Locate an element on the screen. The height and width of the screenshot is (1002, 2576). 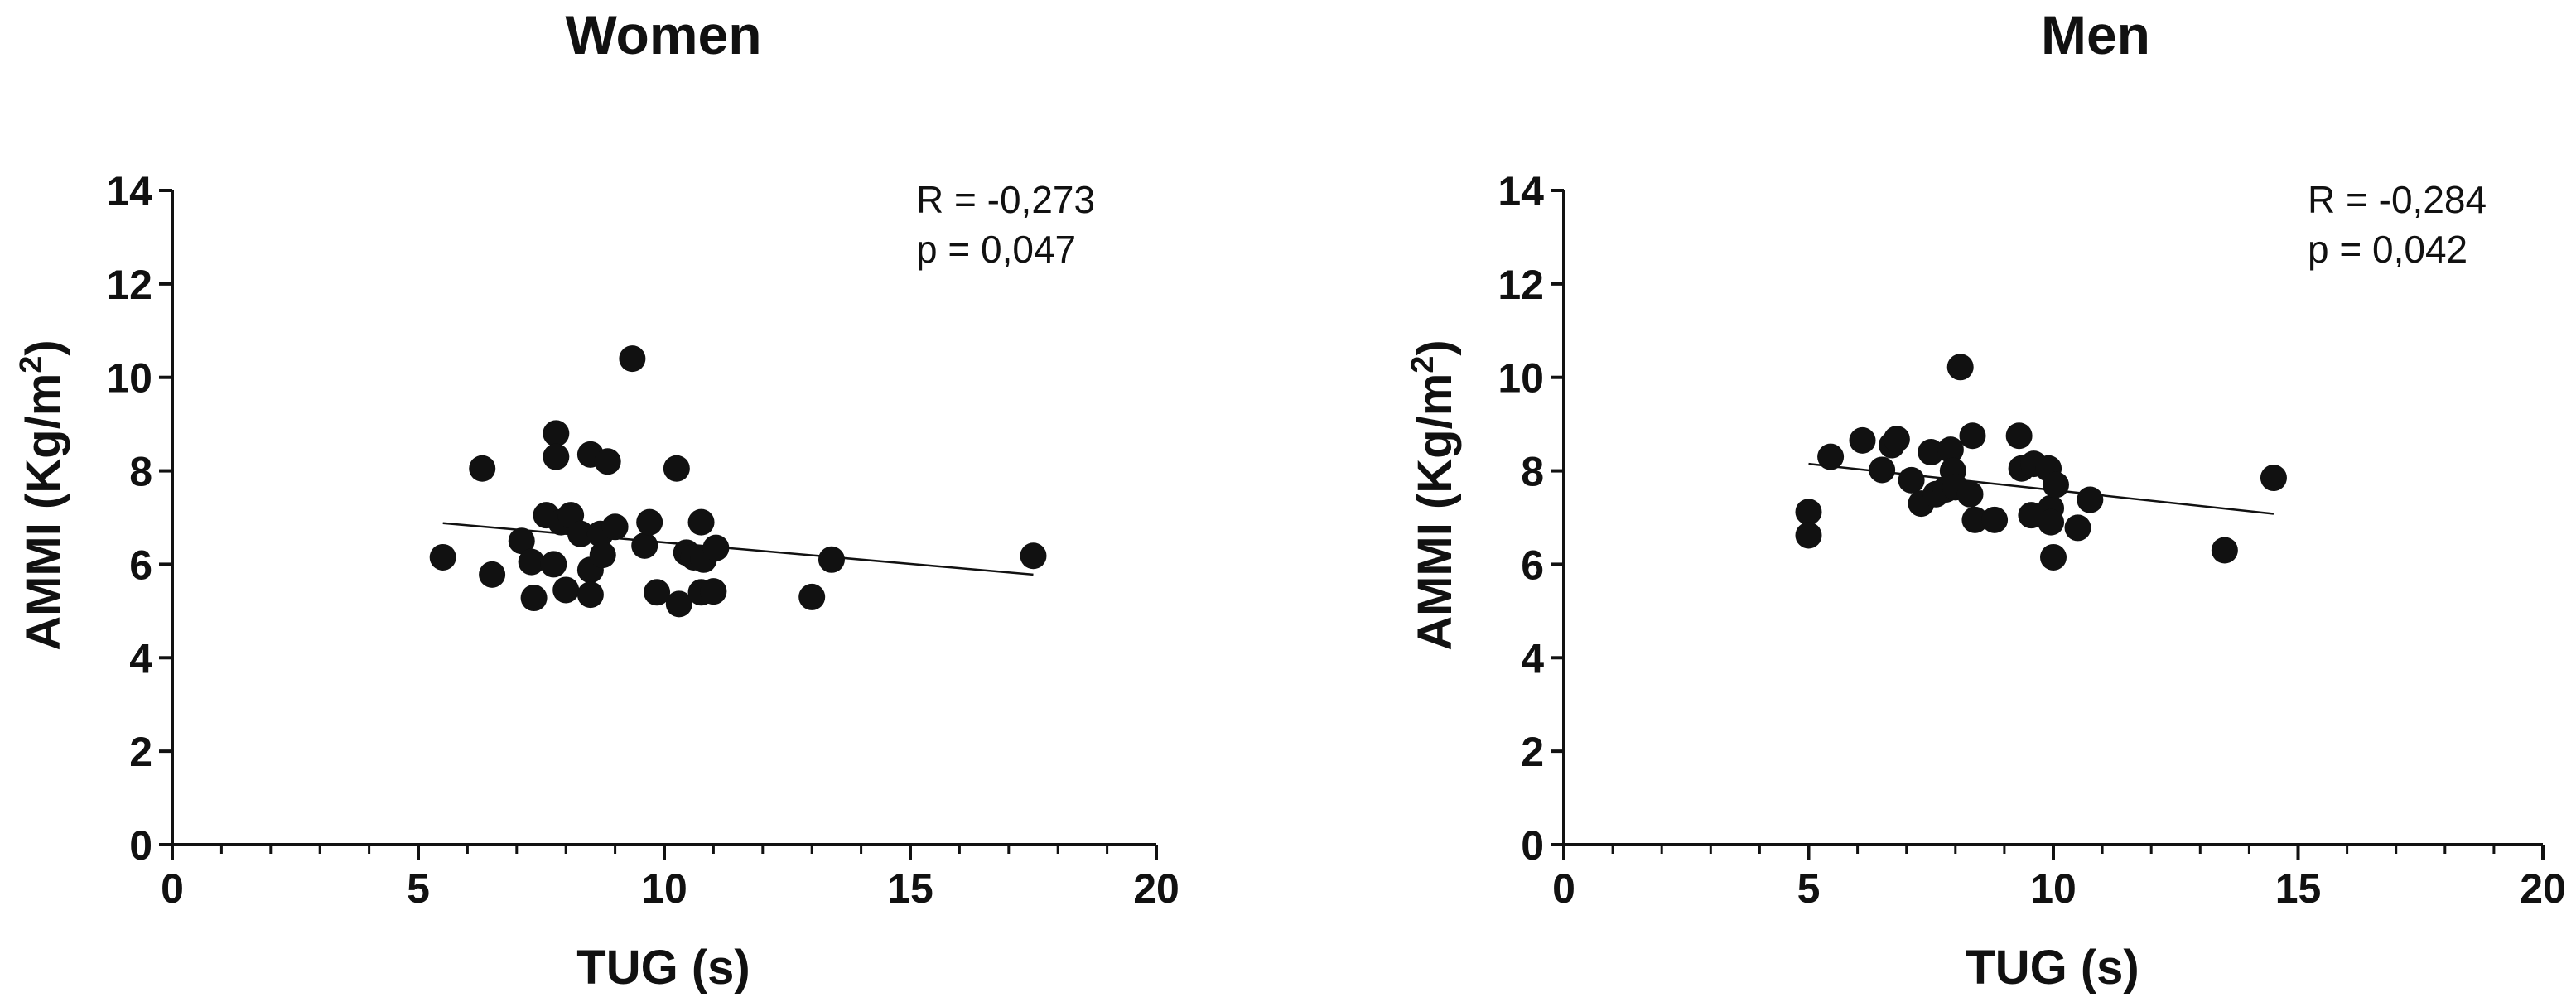
annotation-p: p = 0,042 is located at coordinates (2387, 249).